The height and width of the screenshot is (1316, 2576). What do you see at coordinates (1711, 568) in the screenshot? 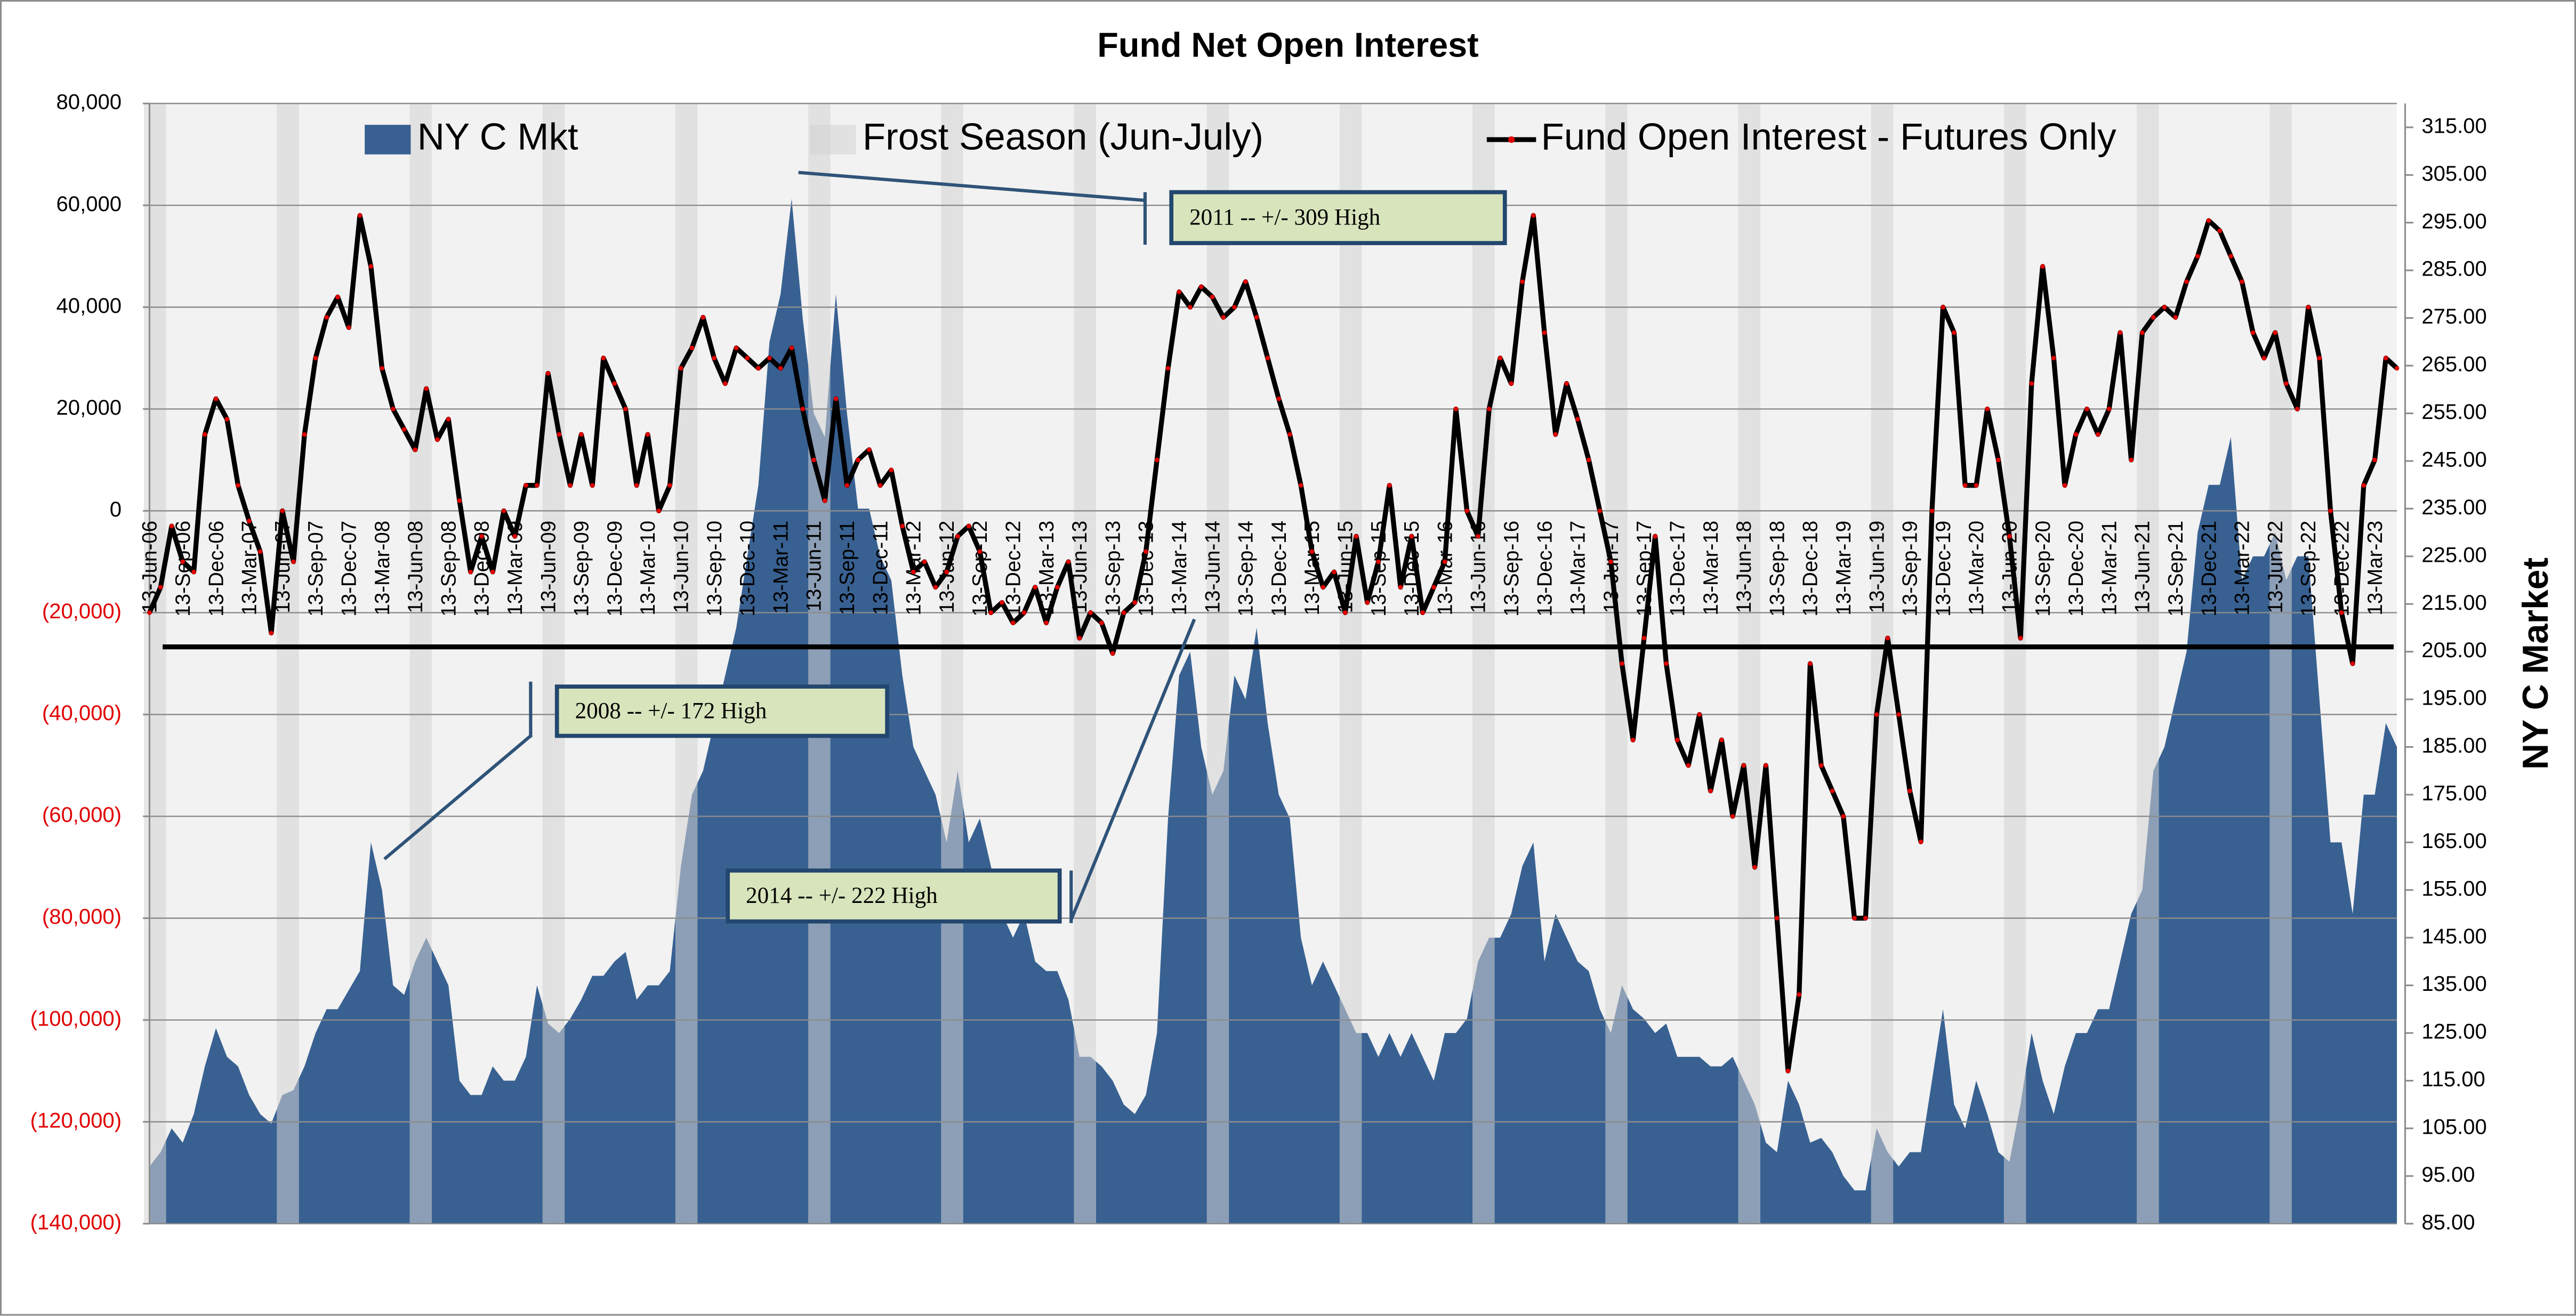
I see `x-tick-label: 13-Mar-18` at bounding box center [1711, 568].